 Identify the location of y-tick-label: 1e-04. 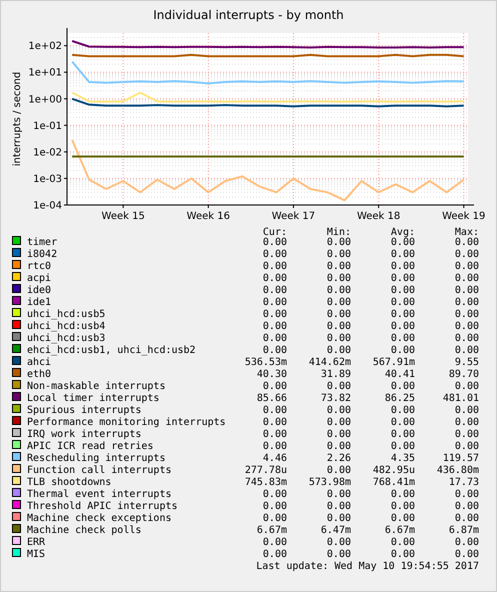
(47, 206).